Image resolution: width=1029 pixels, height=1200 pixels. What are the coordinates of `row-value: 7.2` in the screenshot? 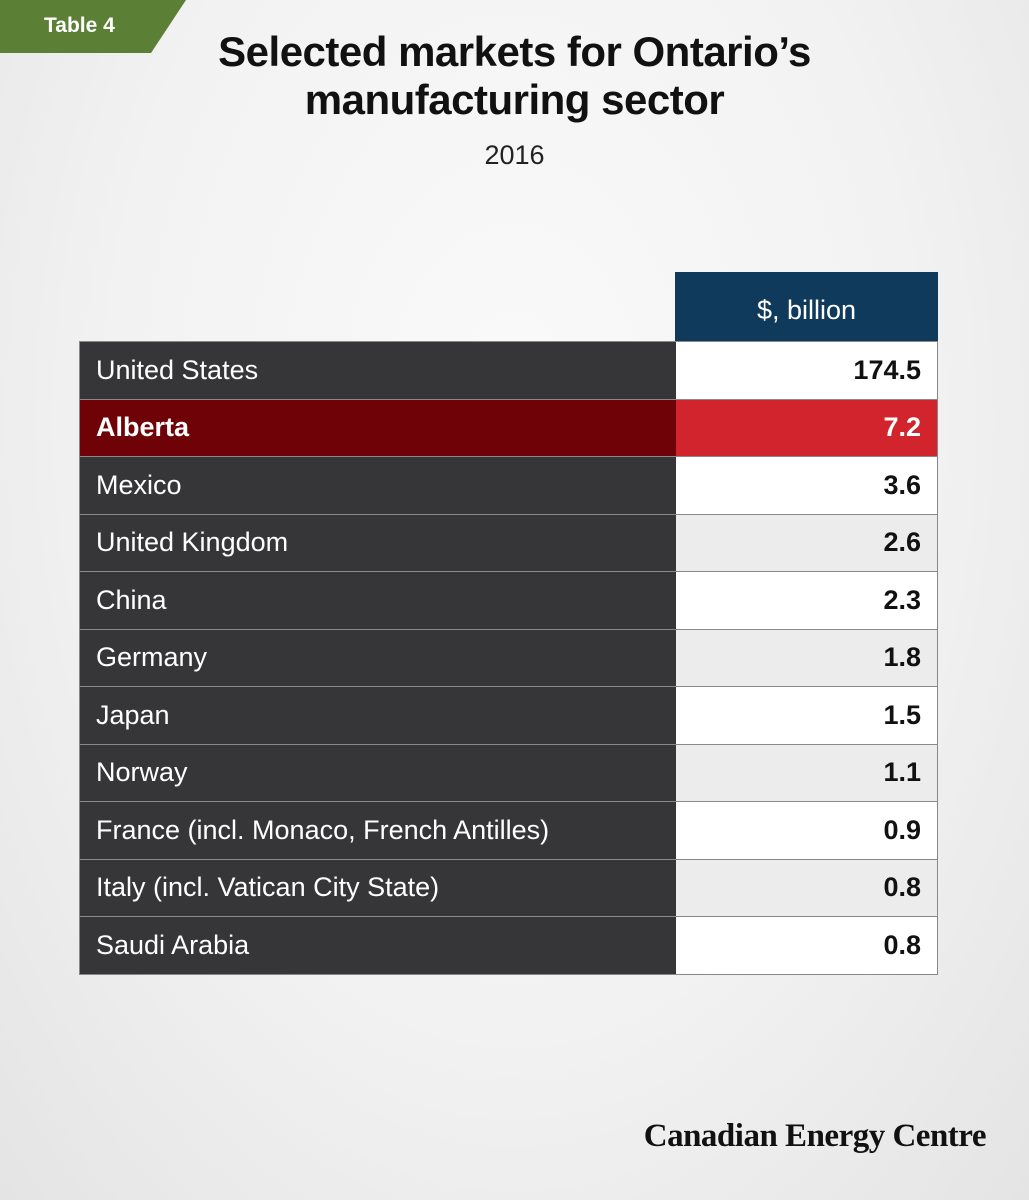 It's located at (806, 427).